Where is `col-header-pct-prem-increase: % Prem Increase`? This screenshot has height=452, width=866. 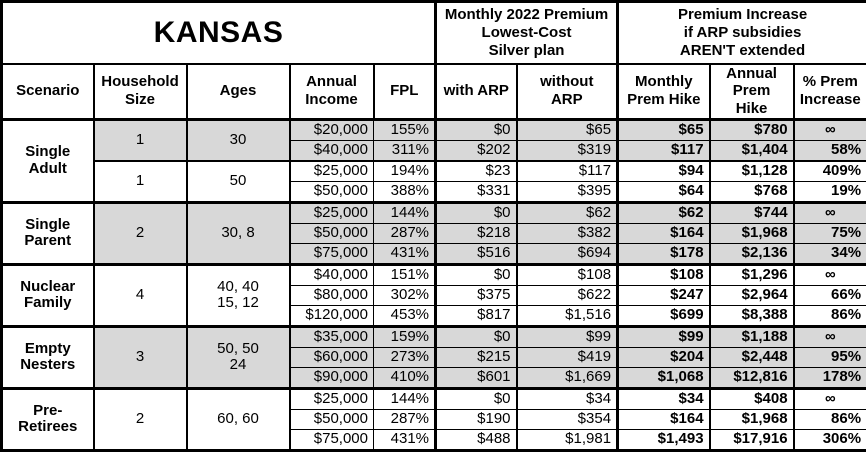
col-header-pct-prem-increase: % Prem Increase is located at coordinates (830, 92).